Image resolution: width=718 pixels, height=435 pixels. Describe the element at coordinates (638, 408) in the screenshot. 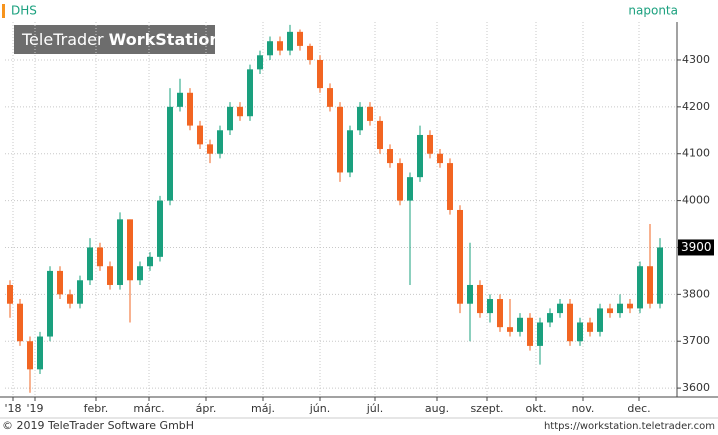

I see `x-tick-label: dec.` at that location.